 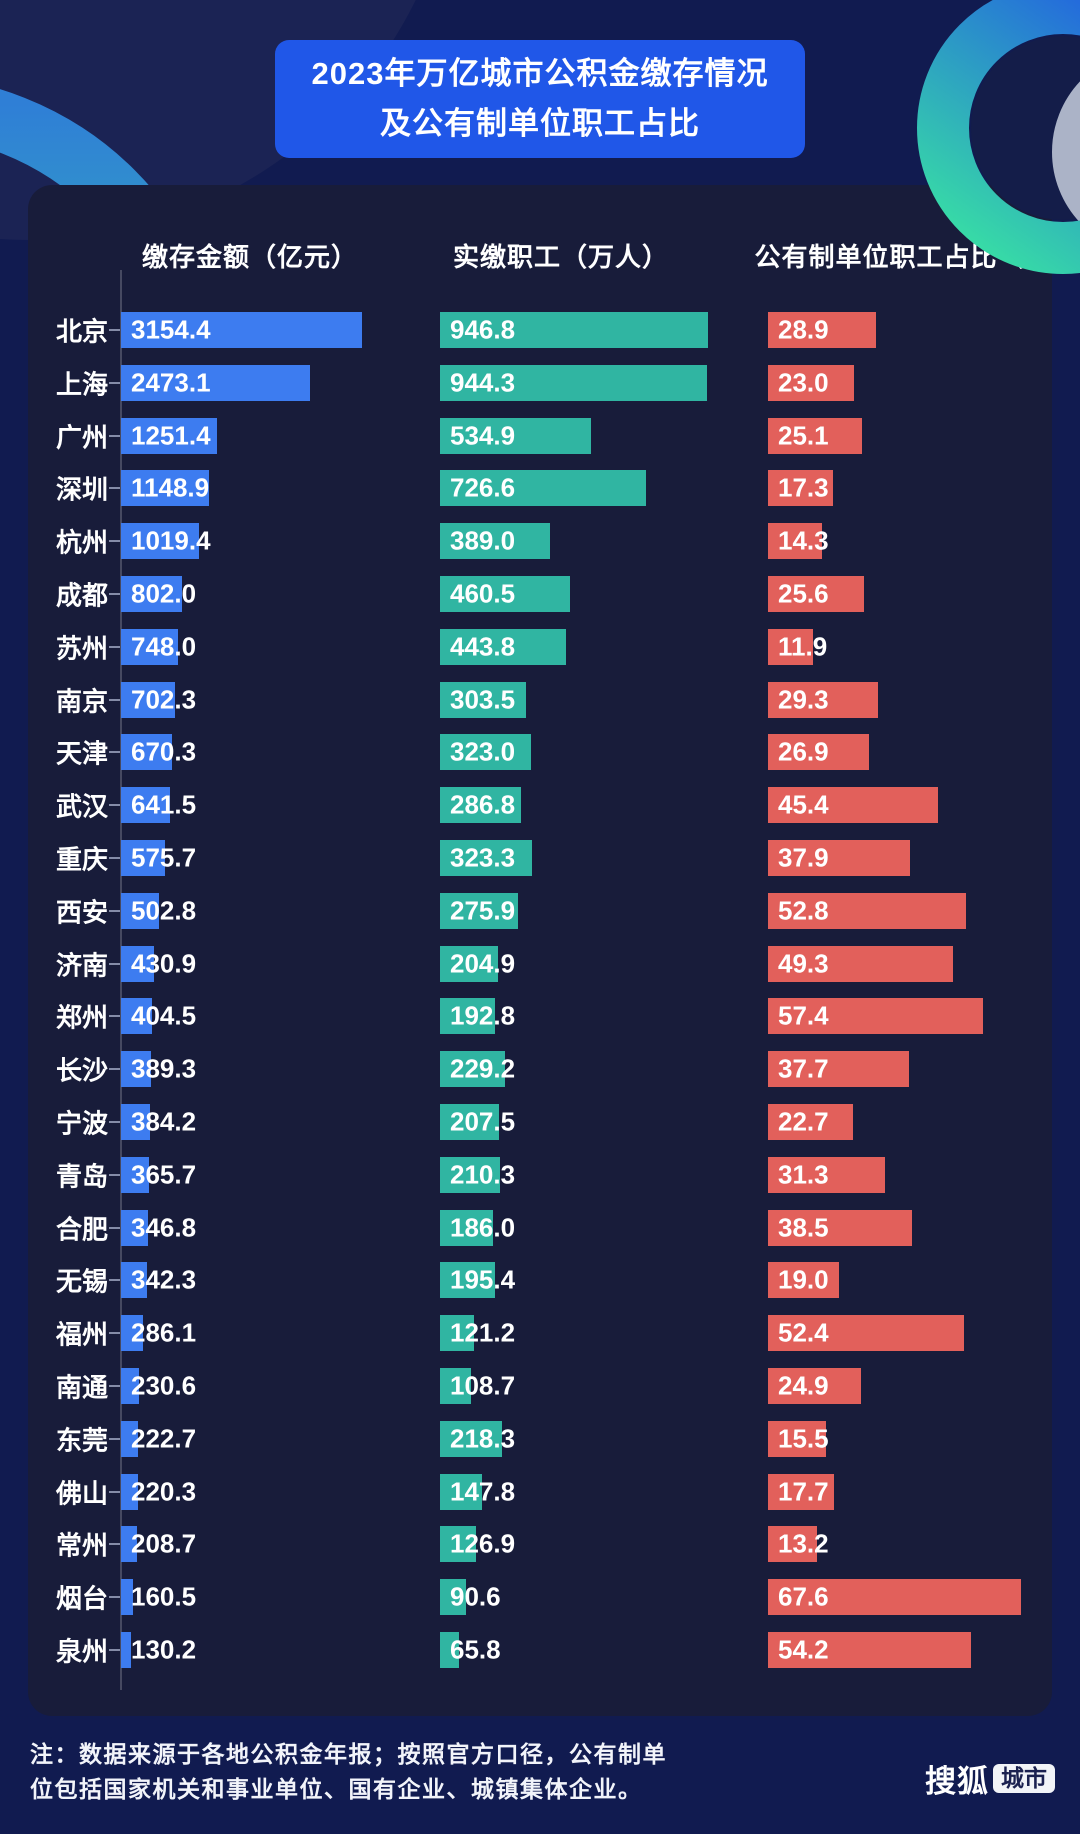 What do you see at coordinates (81, 1070) in the screenshot?
I see `city-label: 长沙` at bounding box center [81, 1070].